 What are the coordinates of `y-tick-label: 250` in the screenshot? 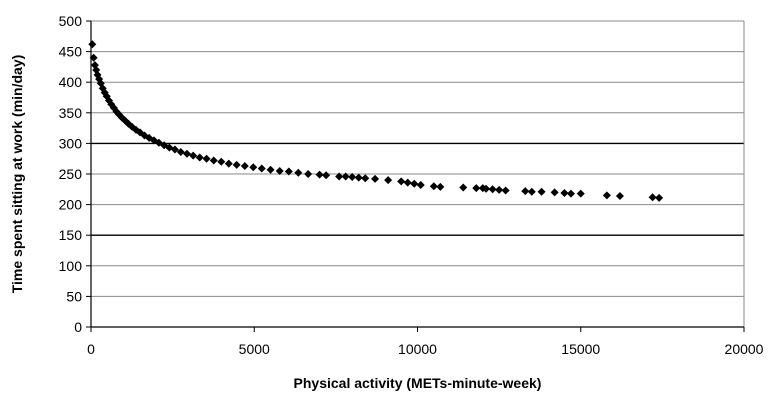 It's located at (71, 174).